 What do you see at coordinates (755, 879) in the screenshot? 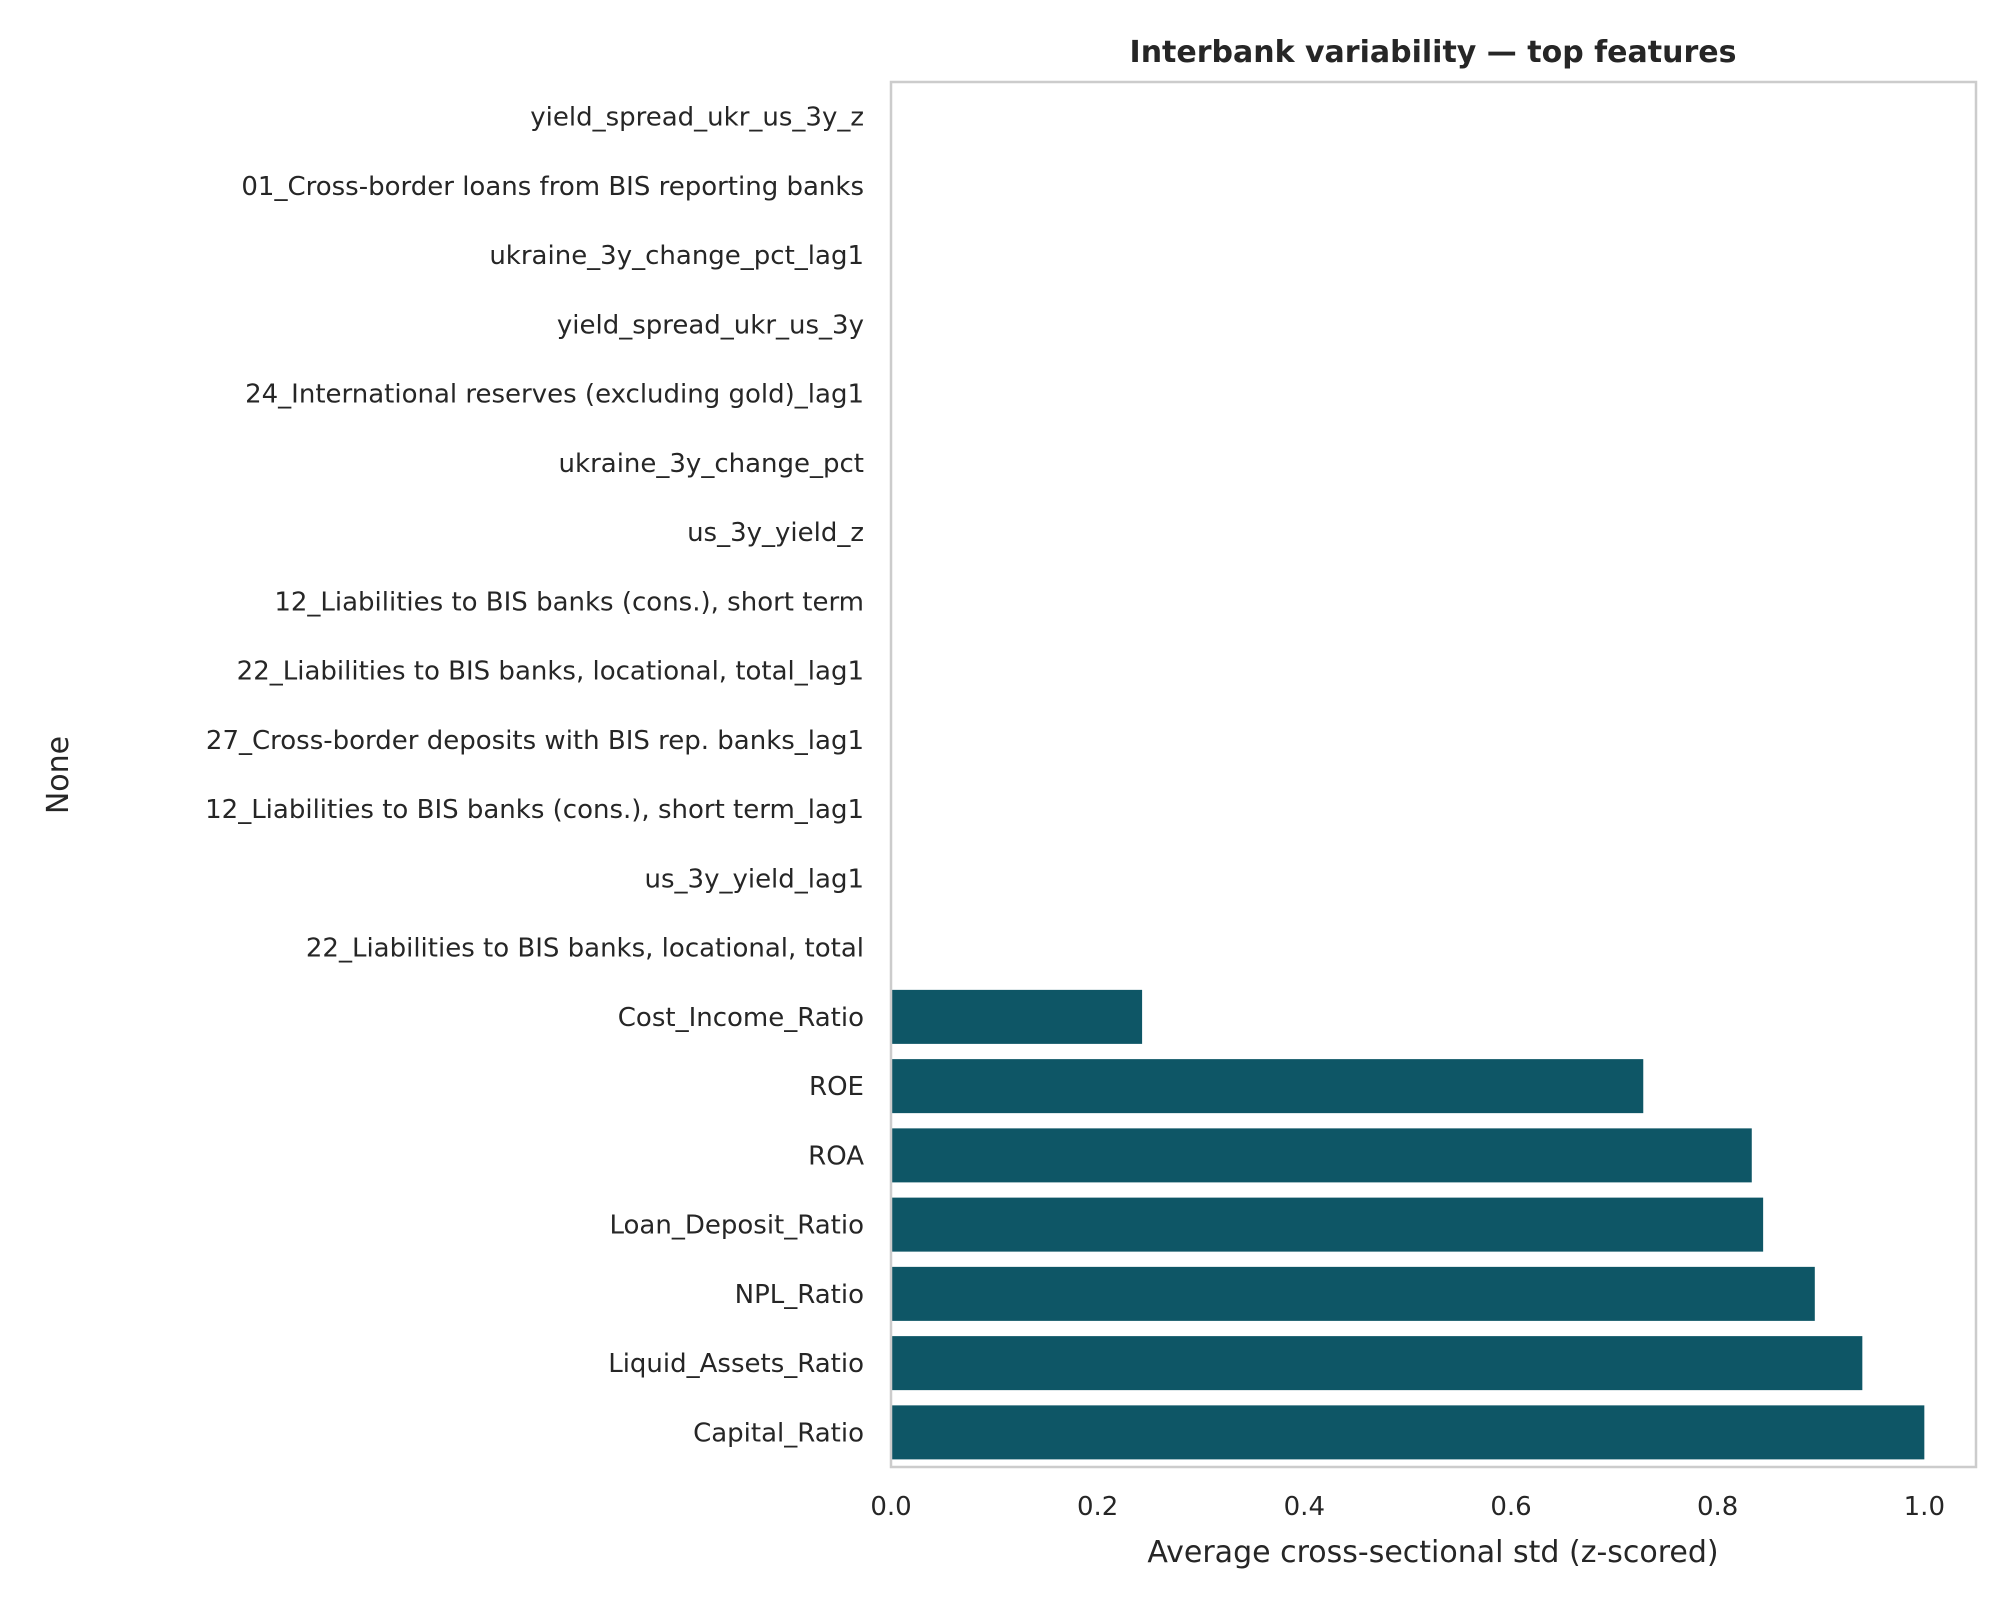
I see `y-tick-label: us_3y_yield_lag1` at bounding box center [755, 879].